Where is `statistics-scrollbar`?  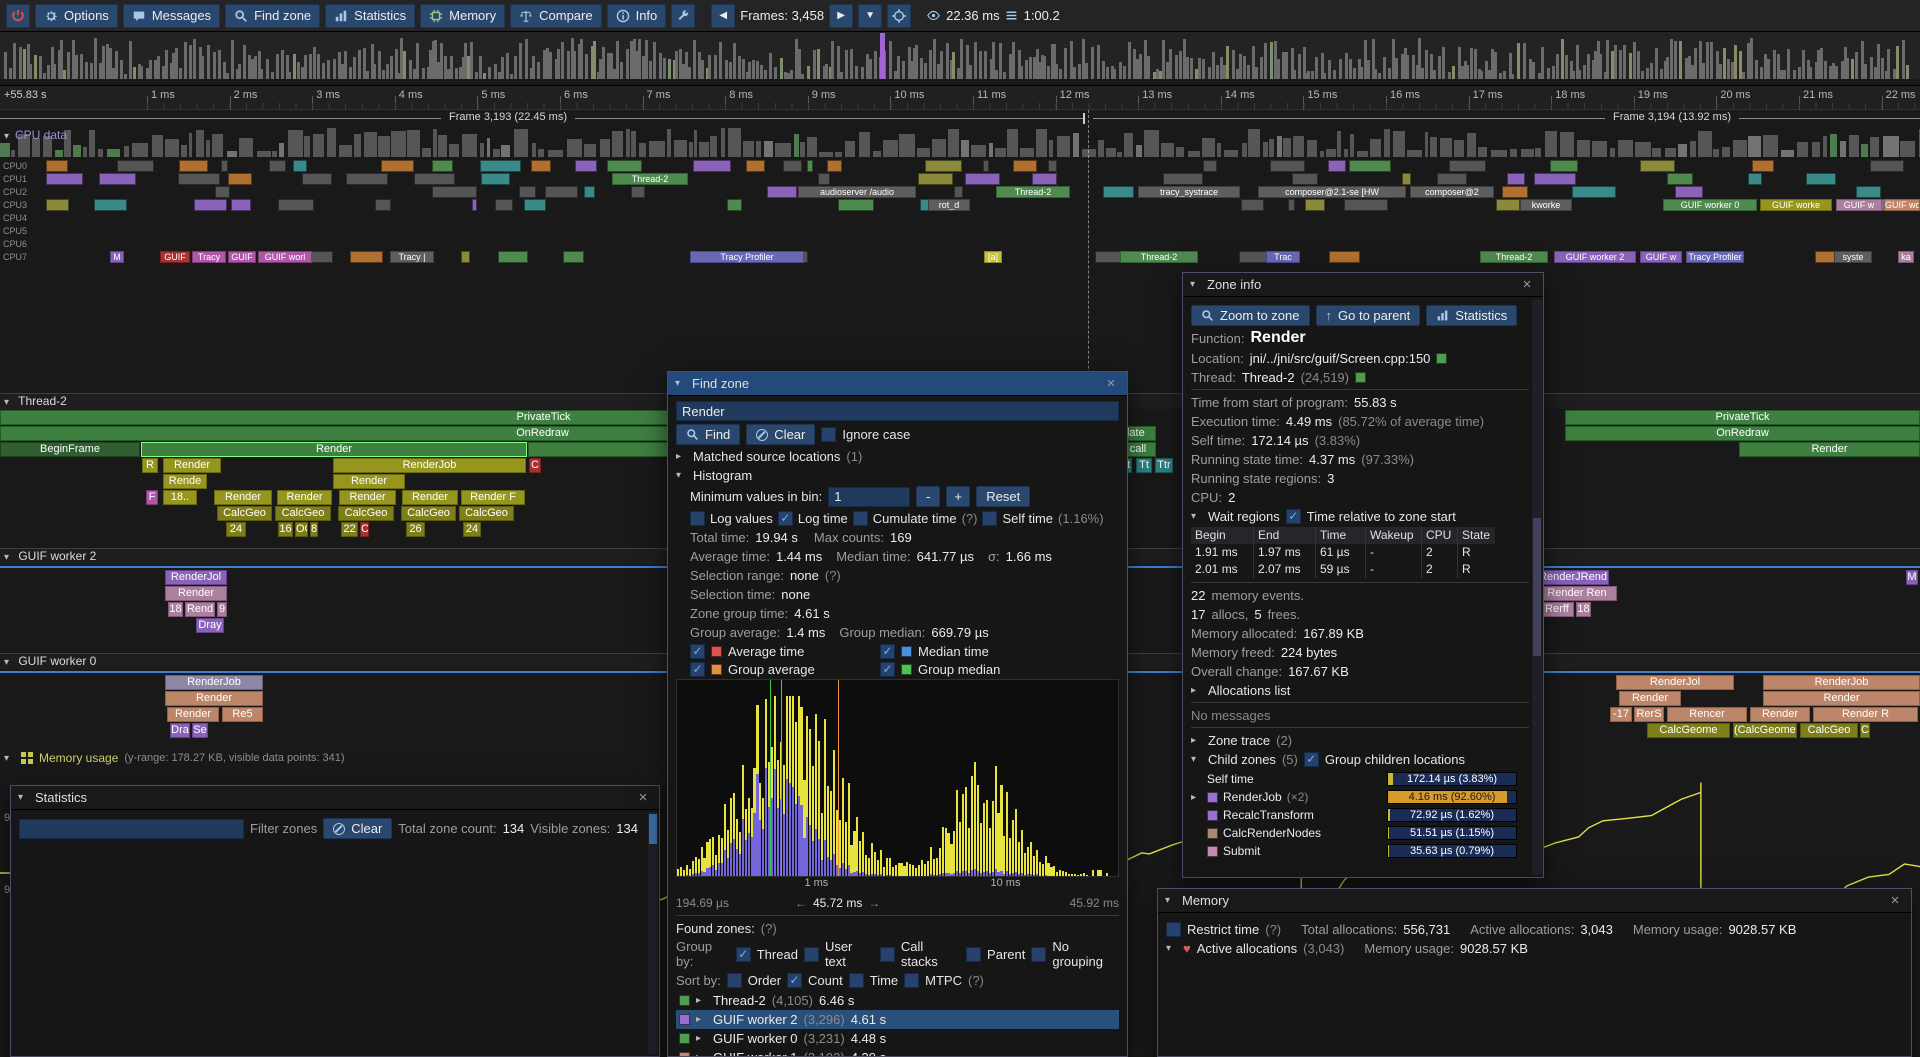
statistics-scrollbar is located at coordinates (653, 933).